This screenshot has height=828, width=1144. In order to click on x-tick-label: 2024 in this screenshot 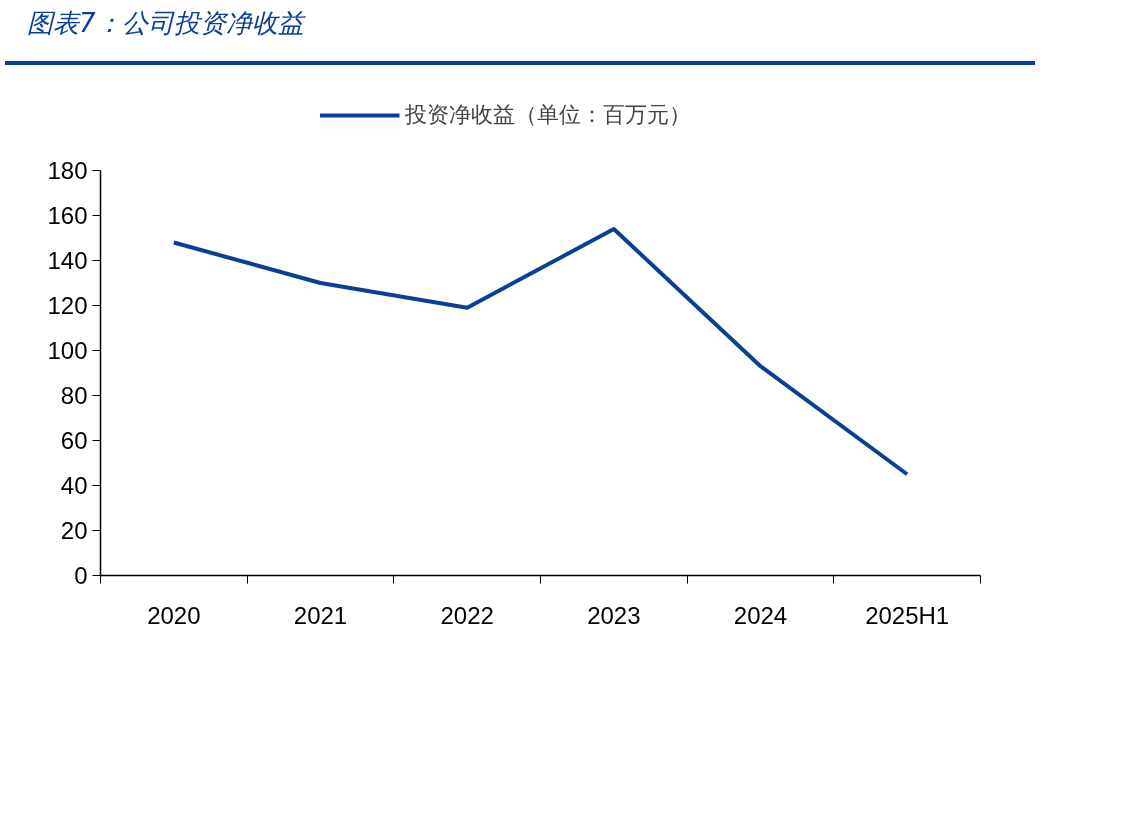, I will do `click(760, 615)`.